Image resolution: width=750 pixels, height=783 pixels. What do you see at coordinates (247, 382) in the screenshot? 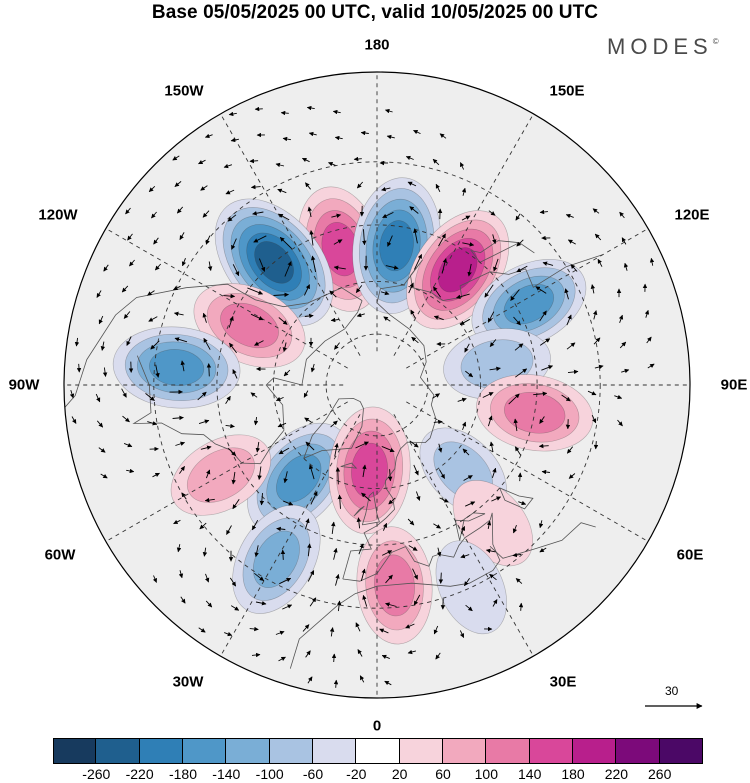
I see `coastline` at bounding box center [247, 382].